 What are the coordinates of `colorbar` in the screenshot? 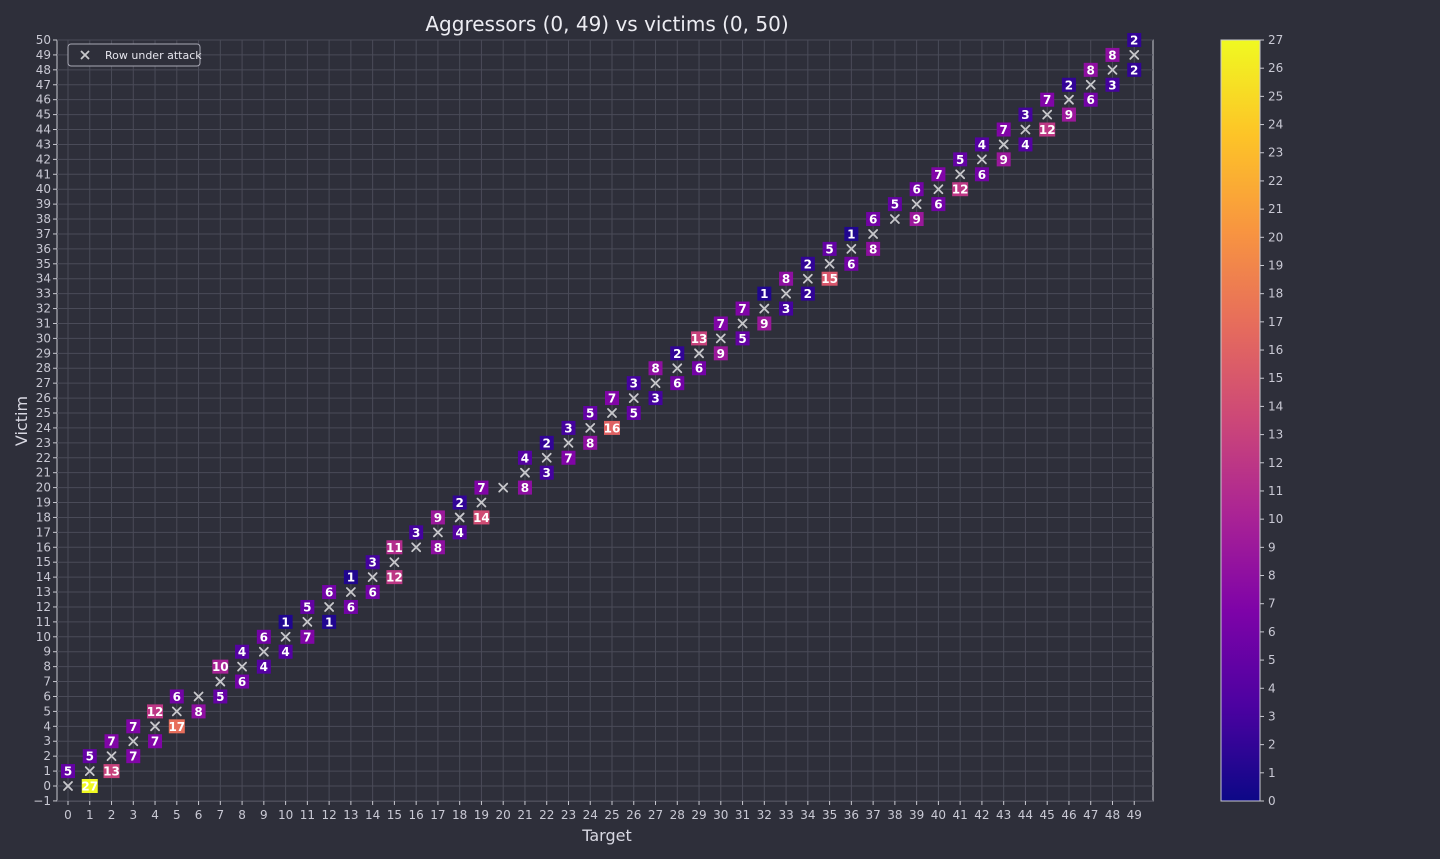 It's located at (1240, 420).